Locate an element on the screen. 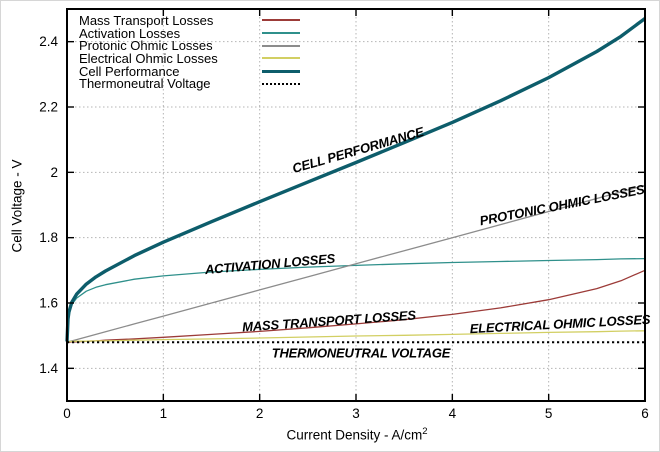  legend-label: Protonic Ohmic Losses is located at coordinates (146, 46).